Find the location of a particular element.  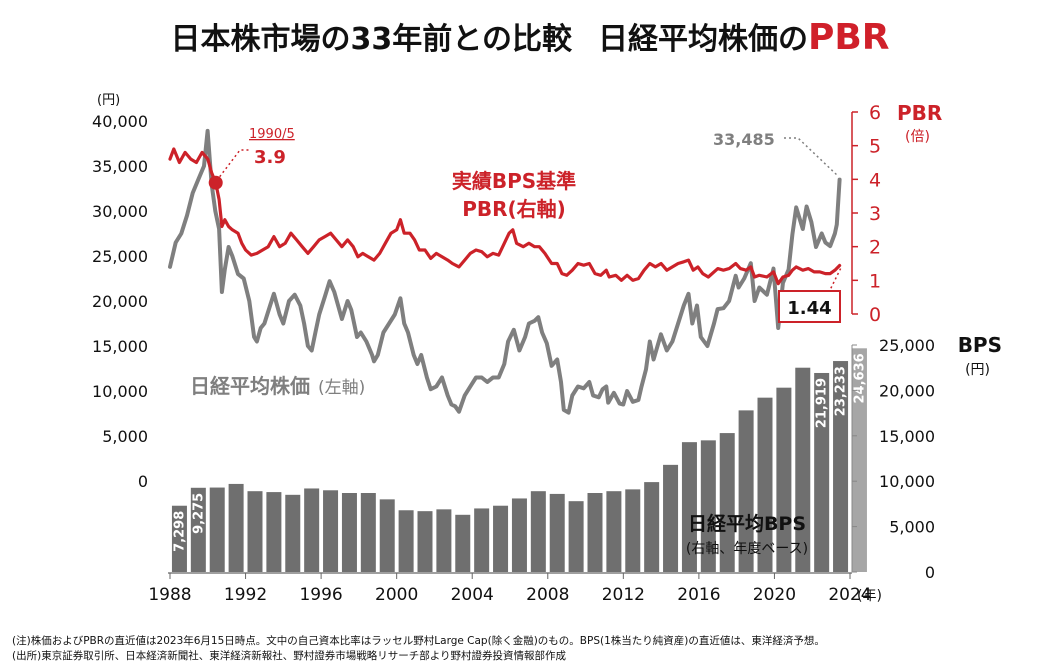

nikkei-series-note: (左軸) is located at coordinates (341, 388).